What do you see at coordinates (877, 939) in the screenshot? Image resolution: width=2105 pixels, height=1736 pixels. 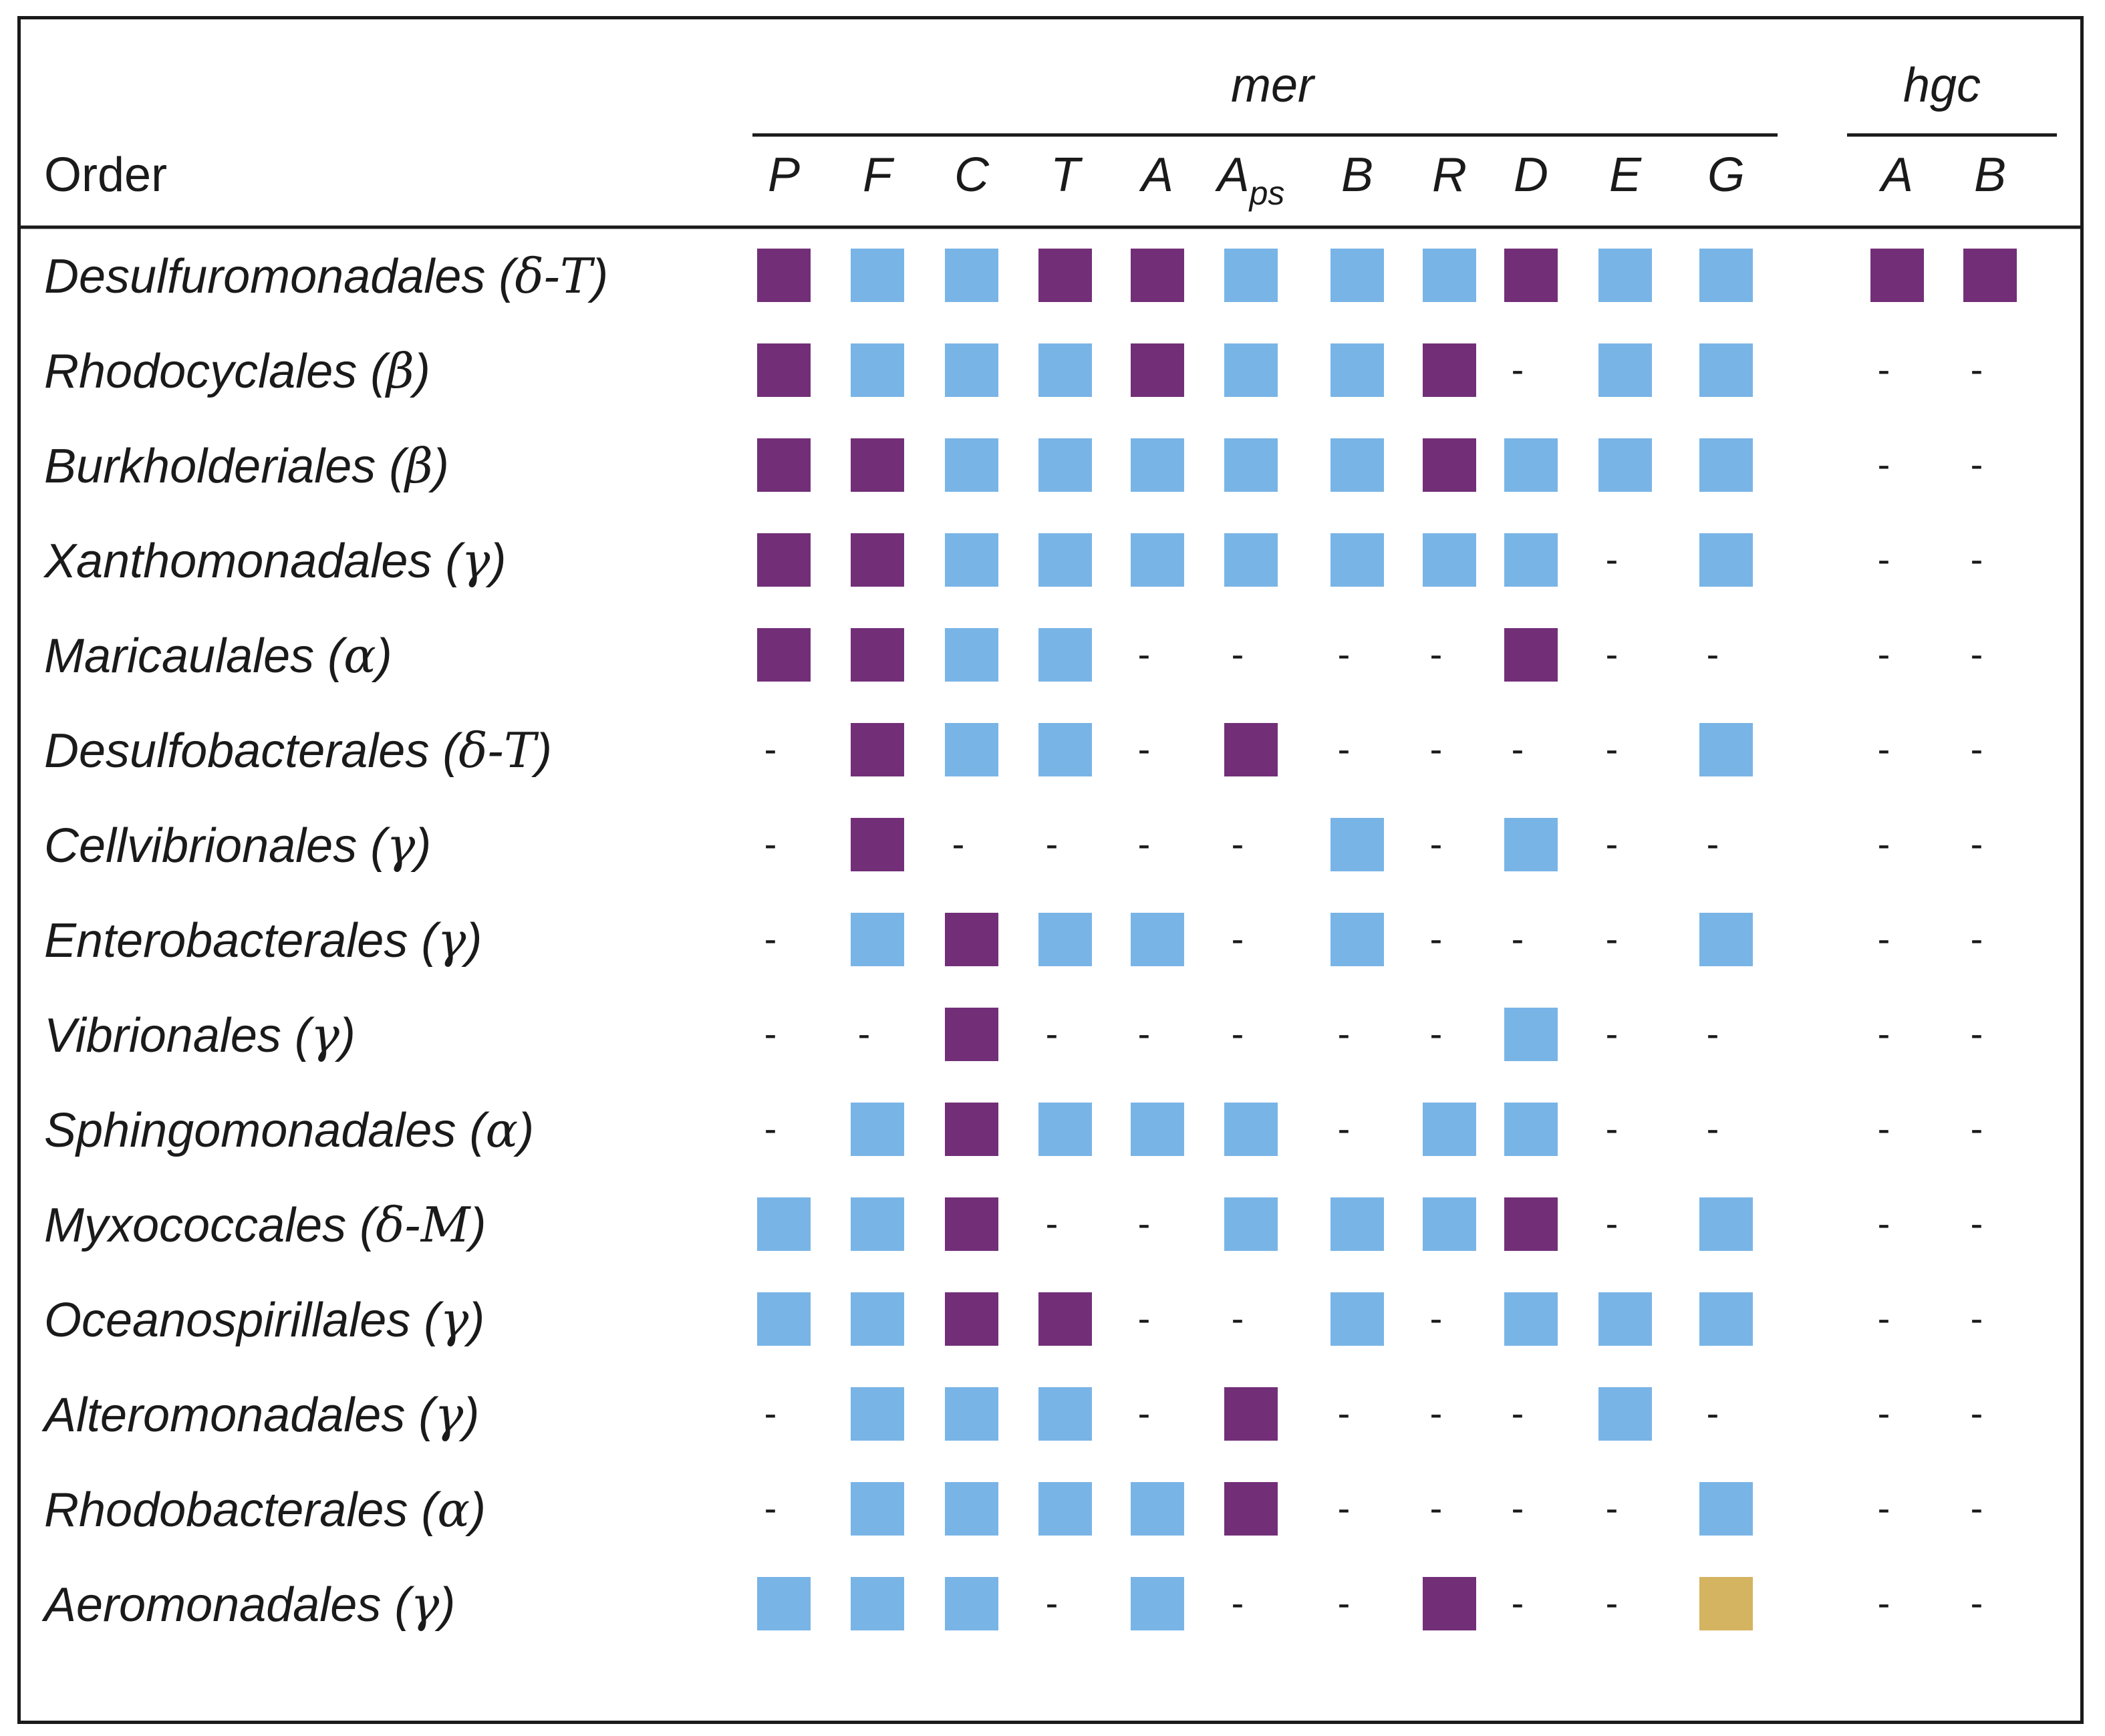 I see `cell-enterobacterales-mer-F-blue` at bounding box center [877, 939].